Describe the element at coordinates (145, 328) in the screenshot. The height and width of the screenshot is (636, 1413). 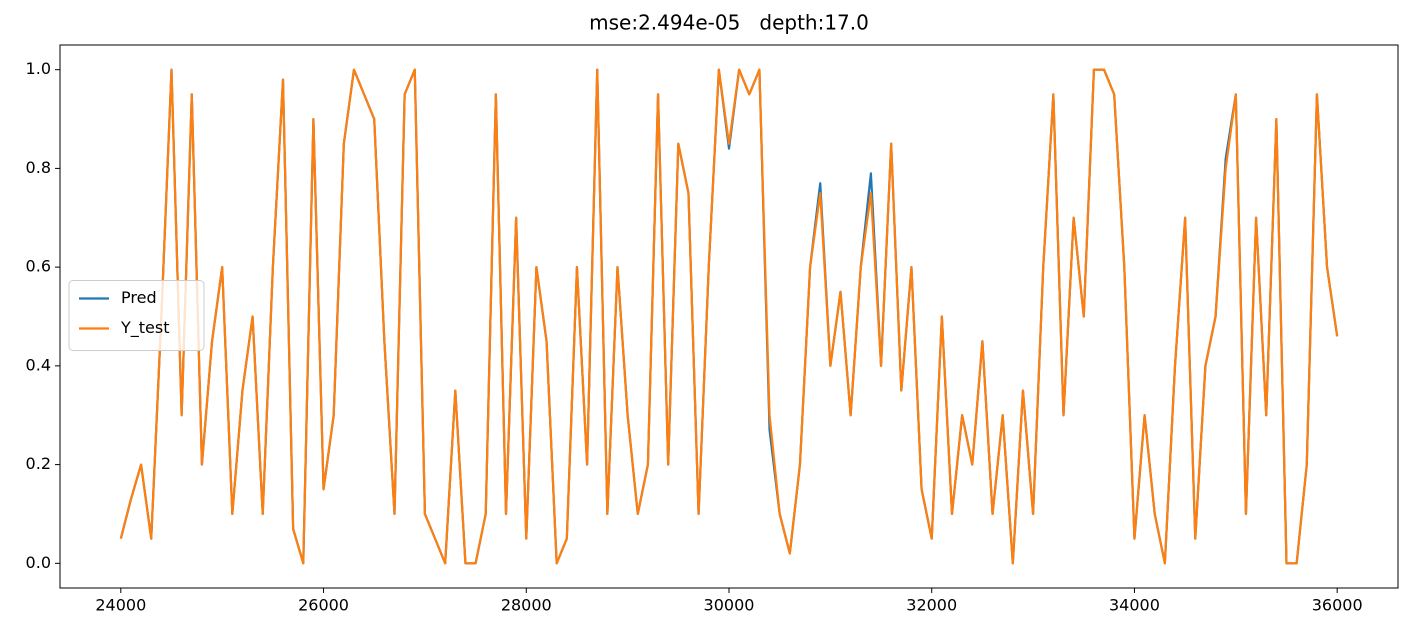
I see `legend-label: Y_test` at that location.